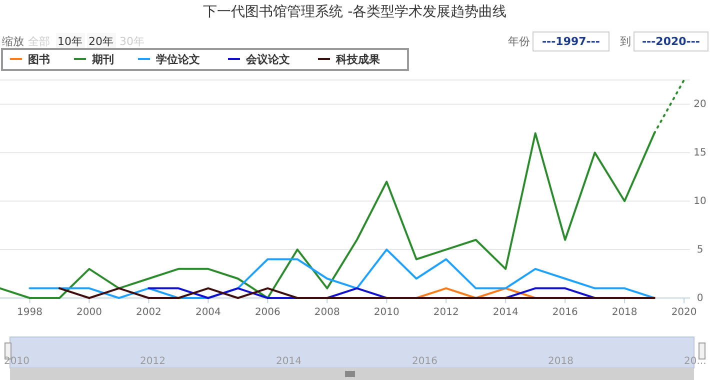 The height and width of the screenshot is (385, 710). Describe the element at coordinates (505, 312) in the screenshot. I see `x-tick-label: 2014` at that location.